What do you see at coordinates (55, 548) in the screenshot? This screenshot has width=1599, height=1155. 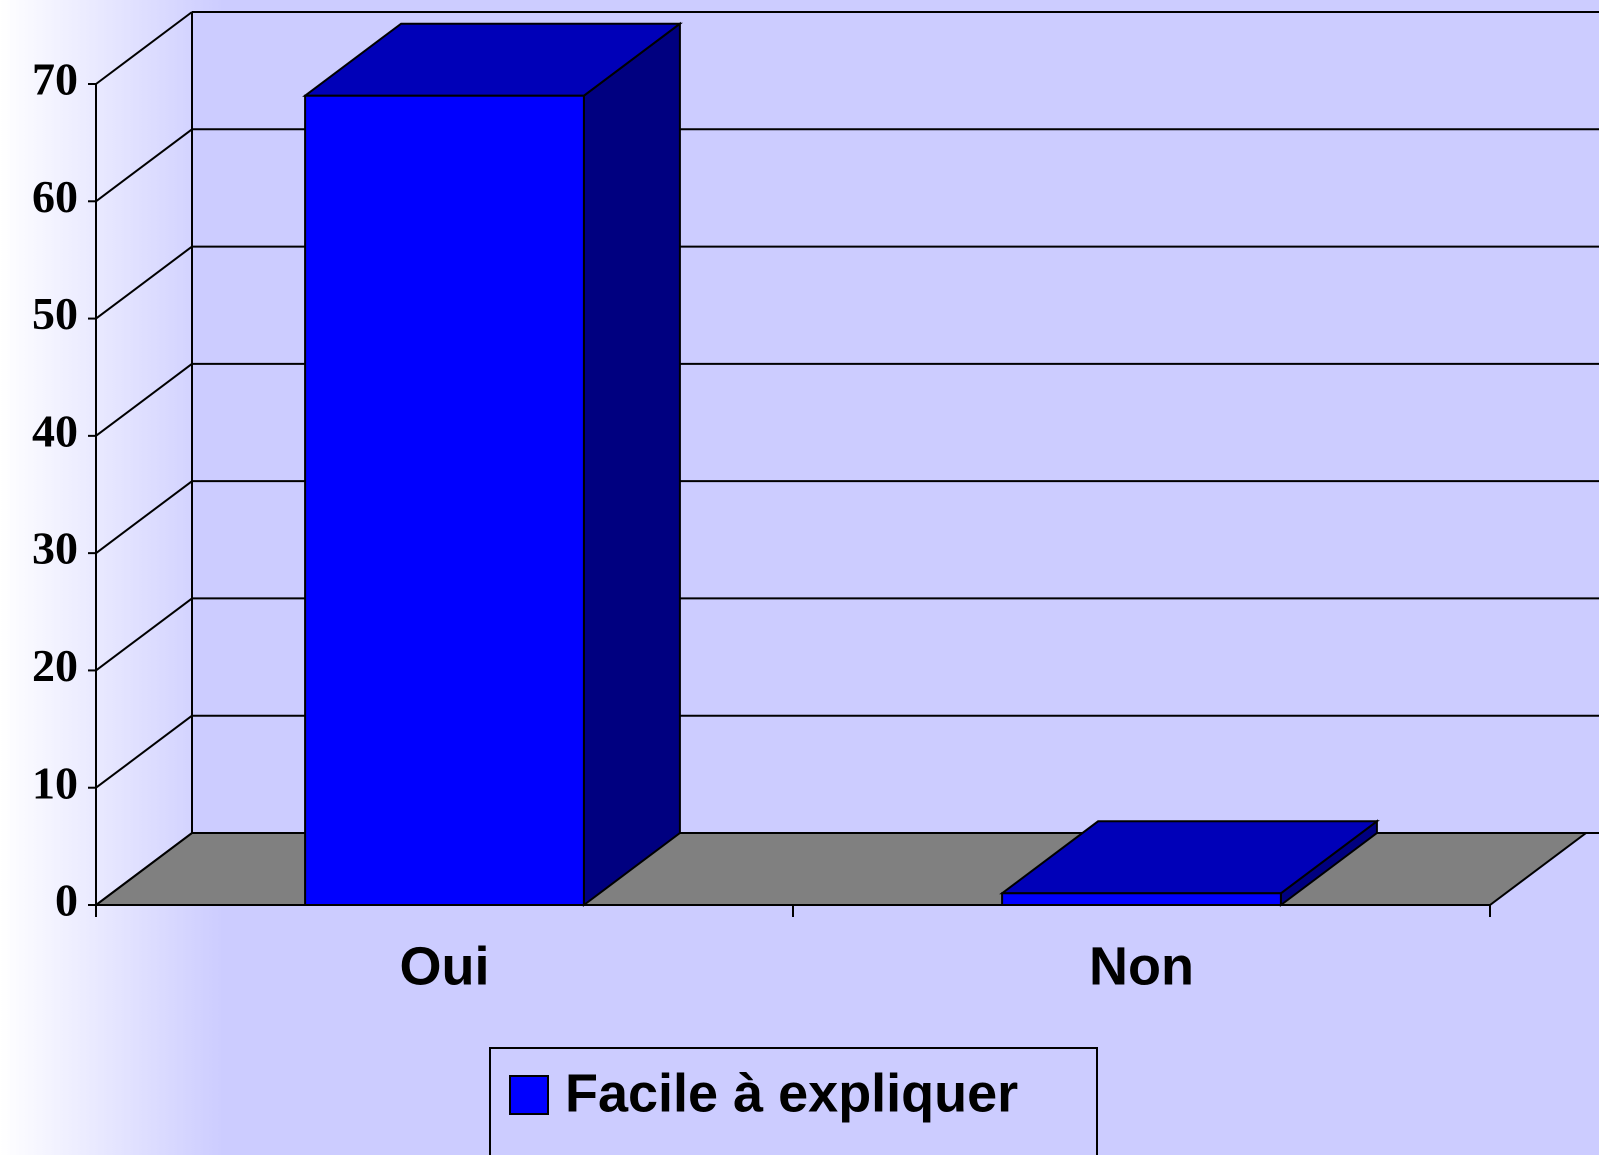 I see `y-tick-label: 30` at bounding box center [55, 548].